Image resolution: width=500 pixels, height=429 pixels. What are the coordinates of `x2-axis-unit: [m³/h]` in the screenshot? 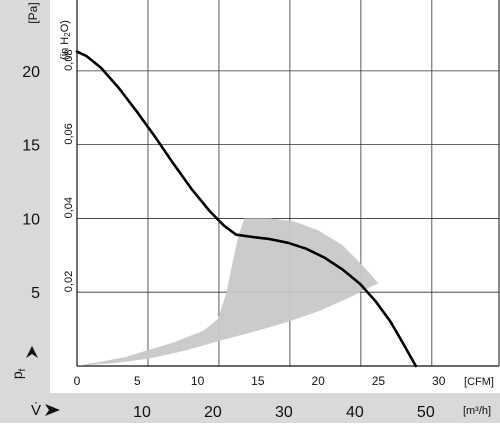 It's located at (477, 411).